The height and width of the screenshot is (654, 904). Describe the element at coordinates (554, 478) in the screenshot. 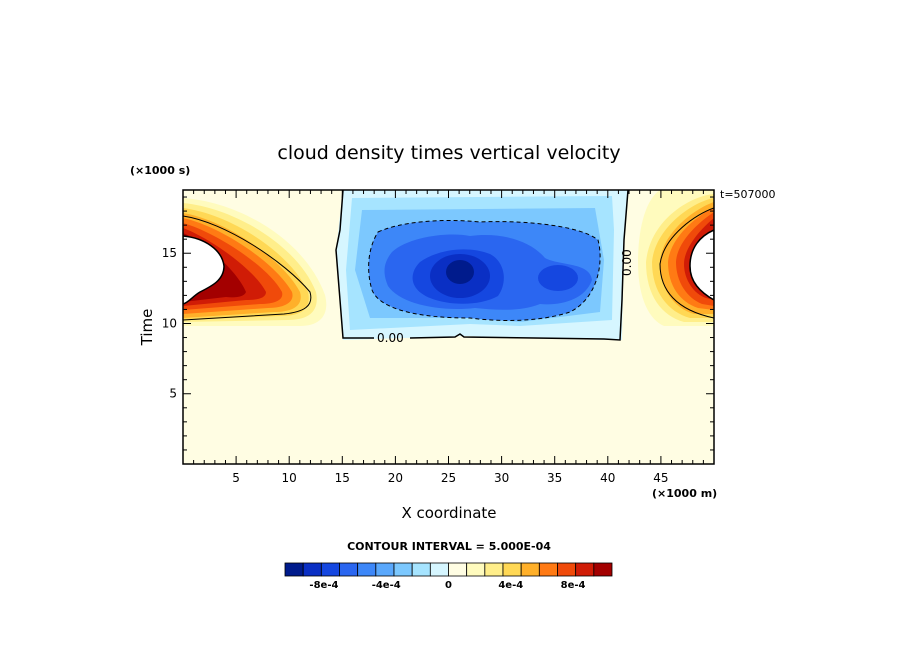

I see `x-tick-label: 35` at that location.